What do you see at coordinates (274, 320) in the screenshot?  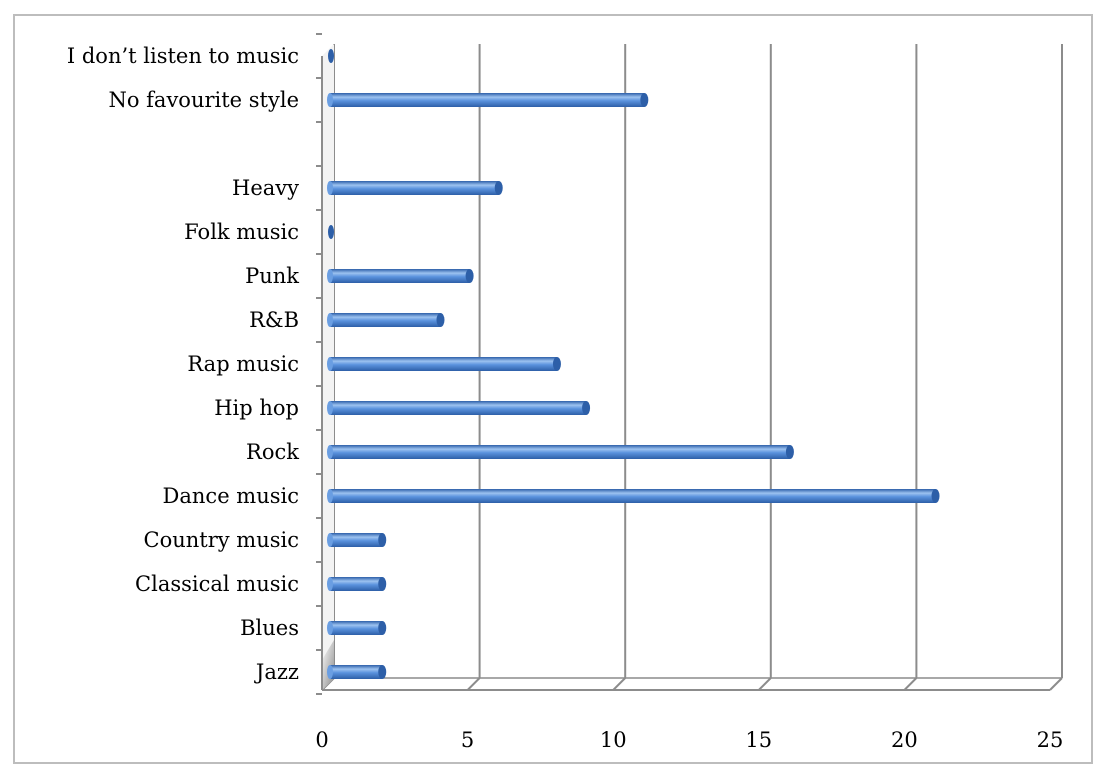 I see `category-label: R&B` at bounding box center [274, 320].